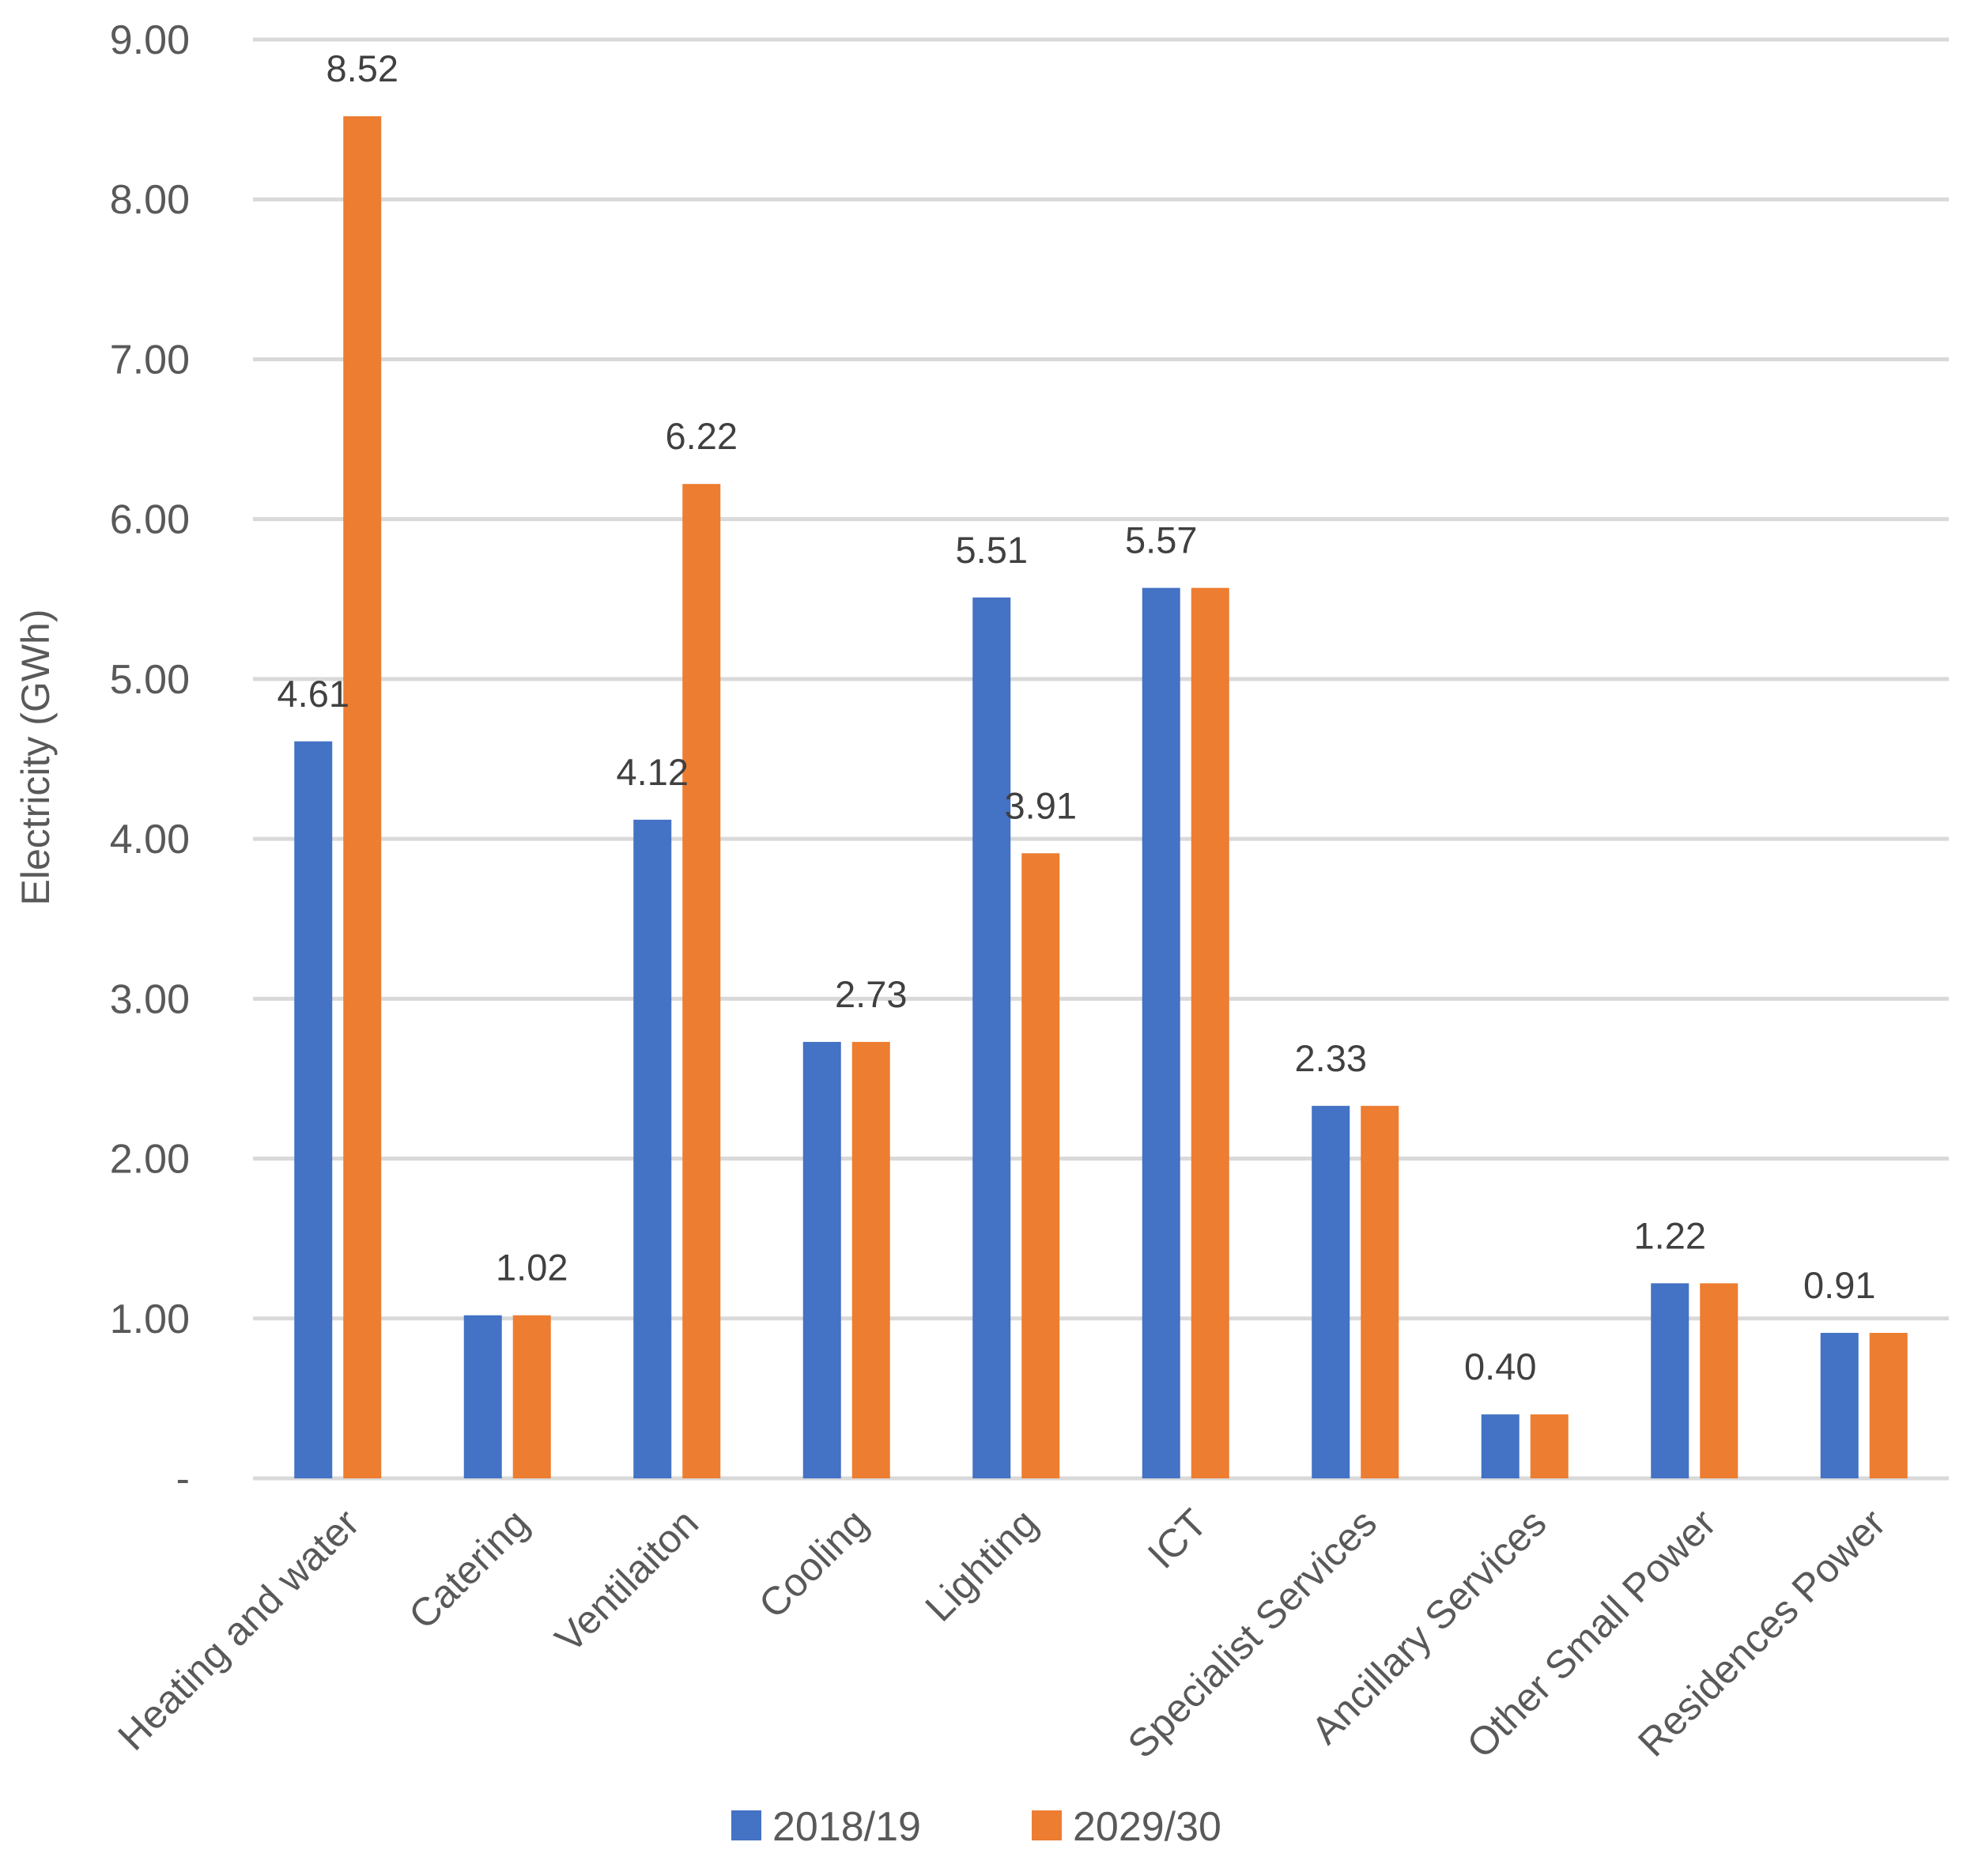 This screenshot has width=1982, height=1876. I want to click on y-tick-label: 8.00, so click(150, 200).